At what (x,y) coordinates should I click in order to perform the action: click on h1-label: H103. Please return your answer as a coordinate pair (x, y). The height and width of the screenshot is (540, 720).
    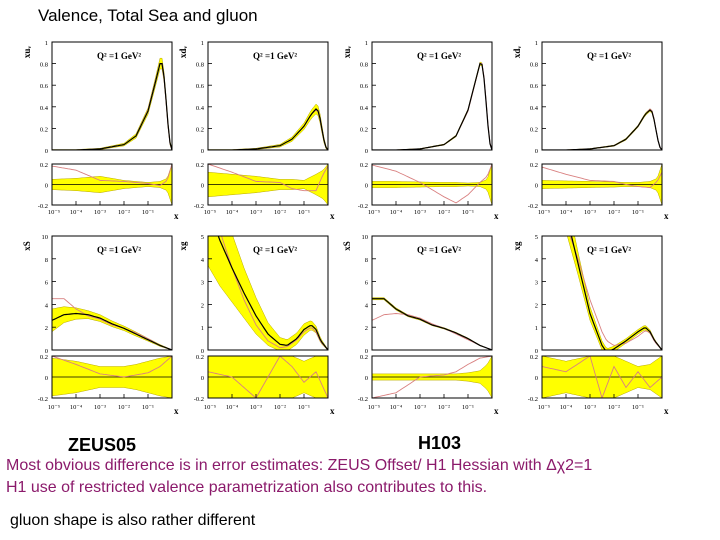
    Looking at the image, I should click on (440, 443).